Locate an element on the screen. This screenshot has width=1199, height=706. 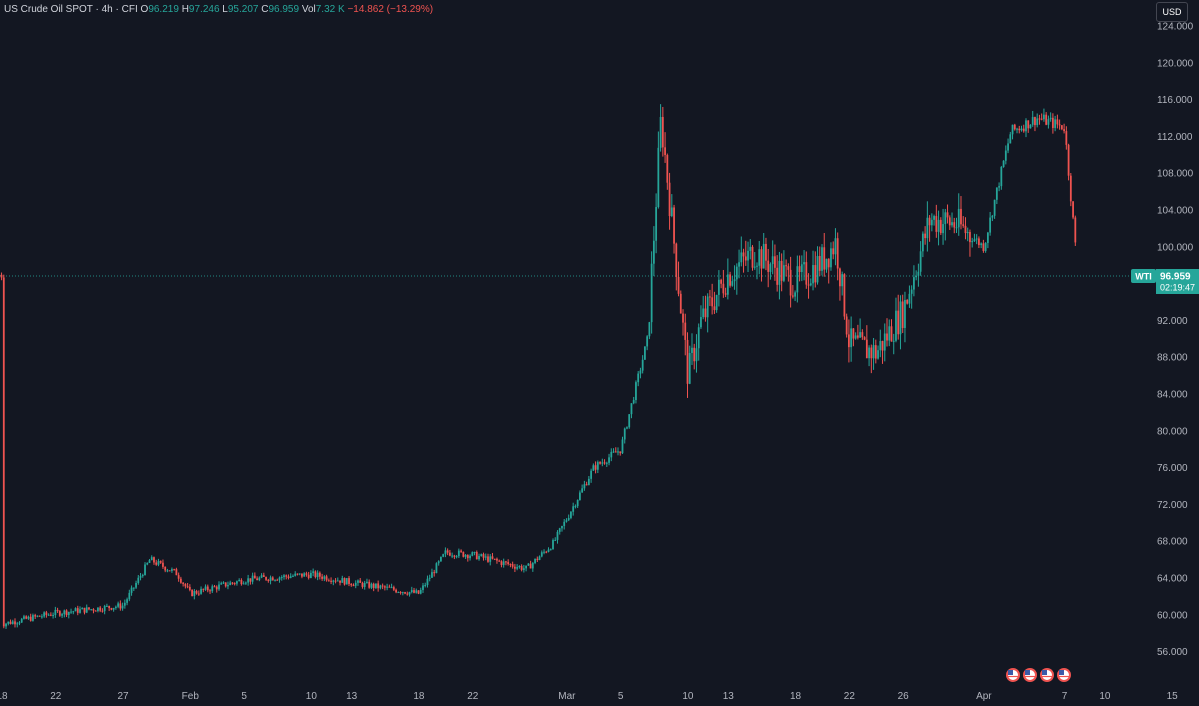
volume-label: Vol is located at coordinates (308, 9).